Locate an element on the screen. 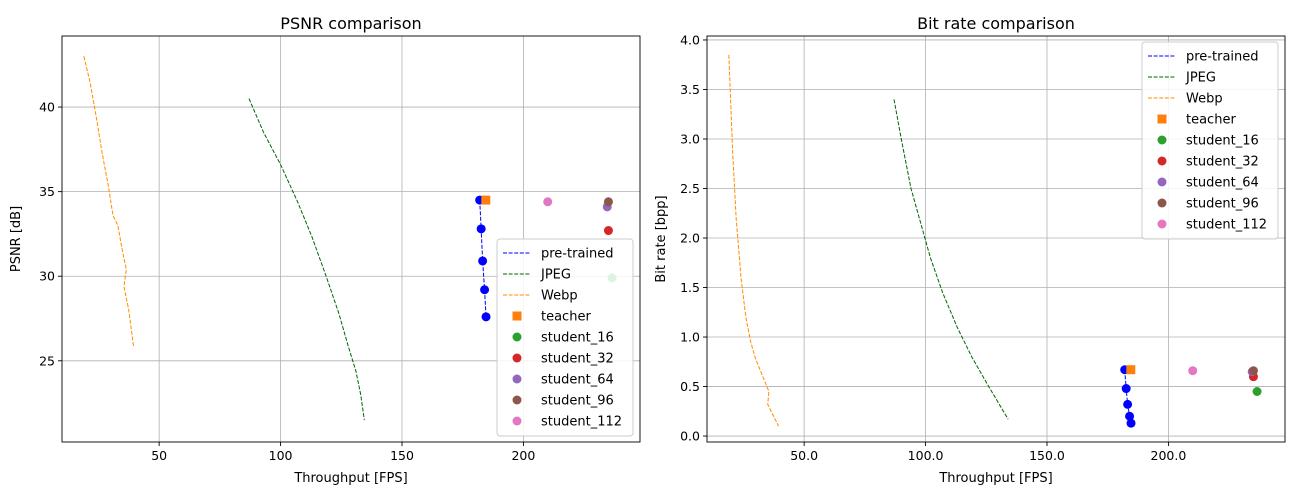  series-line-pre-trained is located at coordinates (483, 258).